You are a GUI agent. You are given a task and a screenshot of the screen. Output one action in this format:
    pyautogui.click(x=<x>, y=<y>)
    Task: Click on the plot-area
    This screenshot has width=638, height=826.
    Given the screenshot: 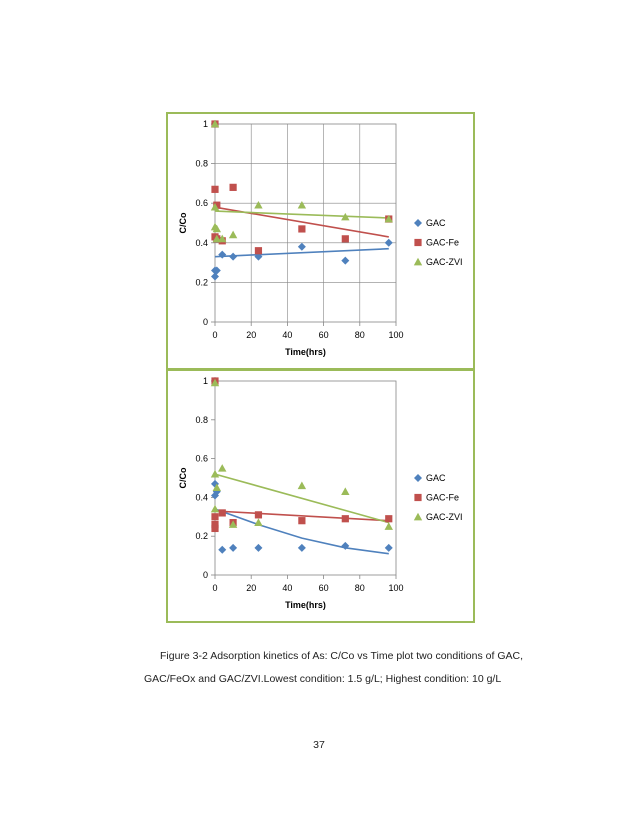 What is the action you would take?
    pyautogui.click(x=305, y=478)
    